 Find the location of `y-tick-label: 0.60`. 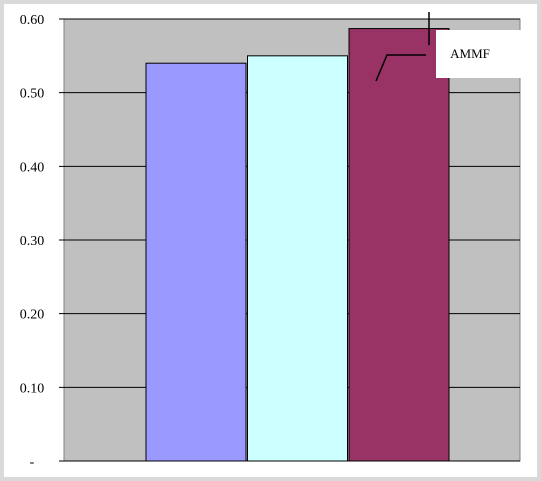

y-tick-label: 0.60 is located at coordinates (32, 20).